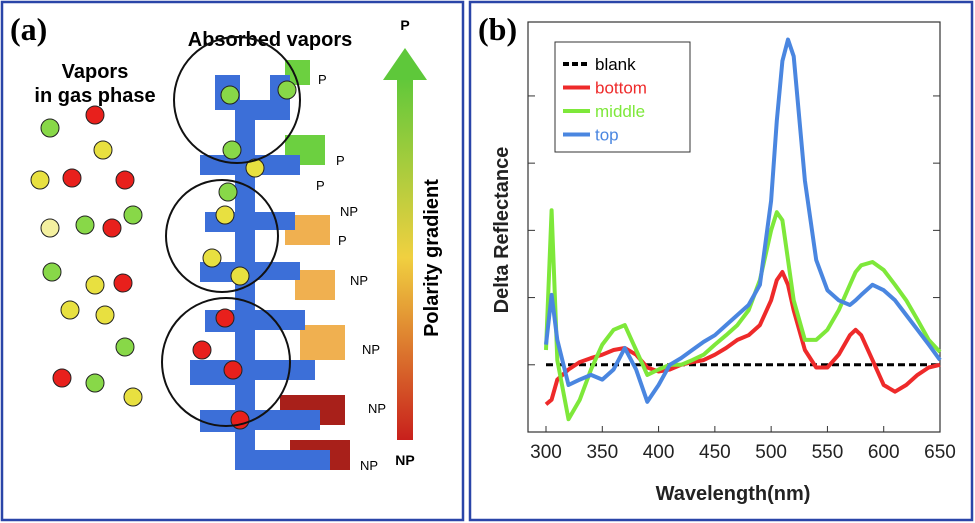 The height and width of the screenshot is (523, 975). What do you see at coordinates (828, 452) in the screenshot?
I see `x-tick-label: 550` at bounding box center [828, 452].